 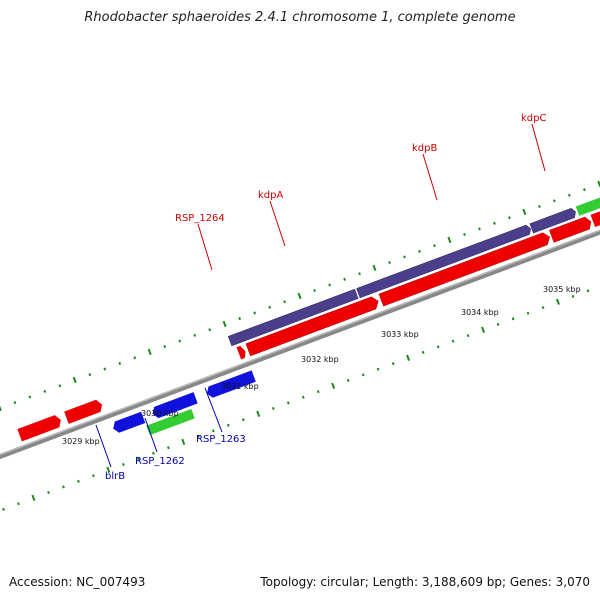 I want to click on scale-label-3033: 3033 kbp, so click(x=400, y=334).